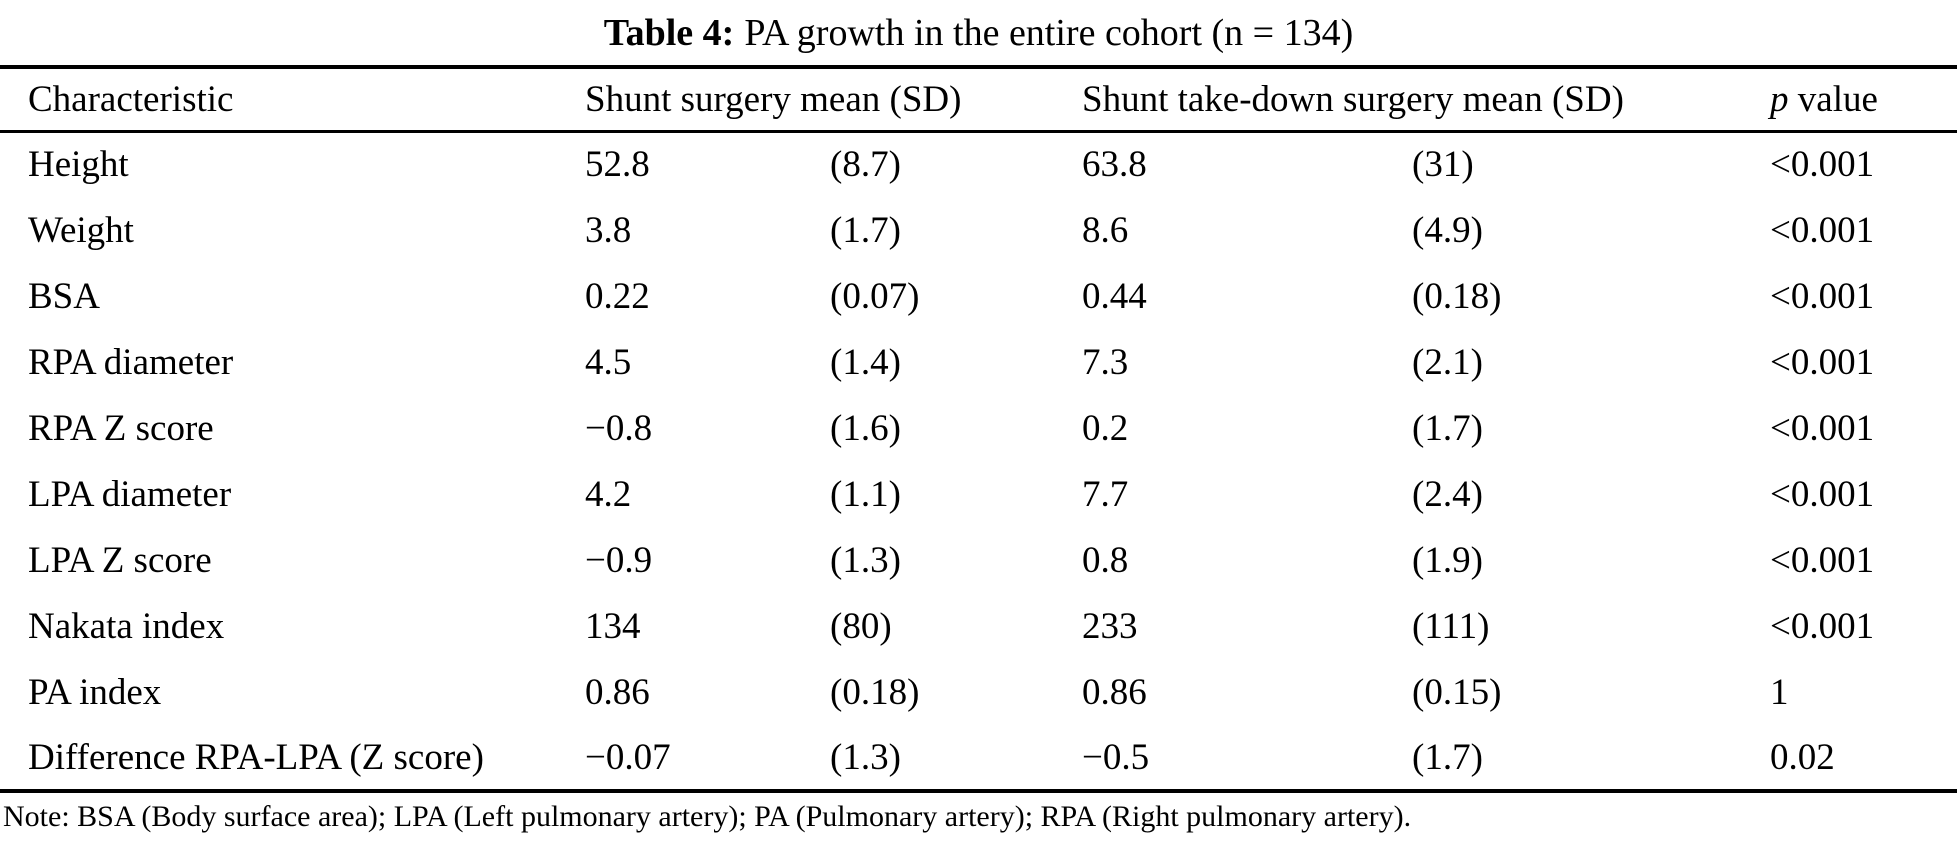 This screenshot has width=1957, height=857. I want to click on cell-shunt-sd: (1.4), so click(865, 362).